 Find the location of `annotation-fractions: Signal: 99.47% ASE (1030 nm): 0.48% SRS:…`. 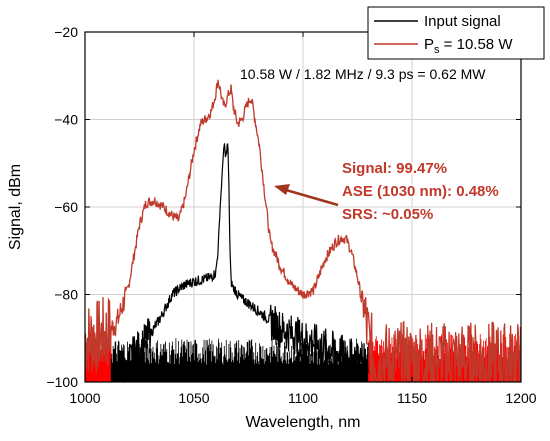

annotation-fractions: Signal: 99.47% ASE (1030 nm): 0.48% SRS:… is located at coordinates (387, 192).